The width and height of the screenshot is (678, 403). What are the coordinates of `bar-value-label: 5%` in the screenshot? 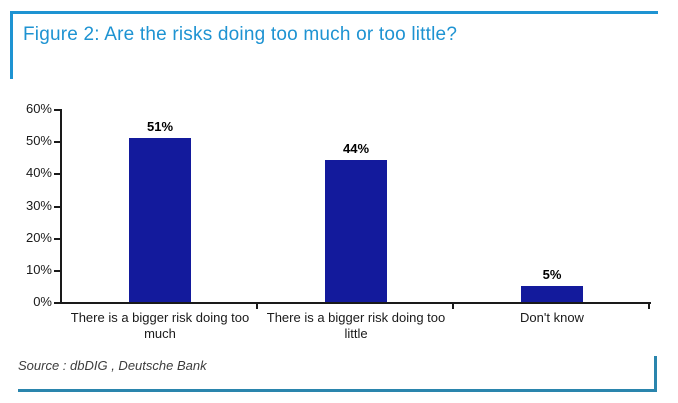 It's located at (552, 274).